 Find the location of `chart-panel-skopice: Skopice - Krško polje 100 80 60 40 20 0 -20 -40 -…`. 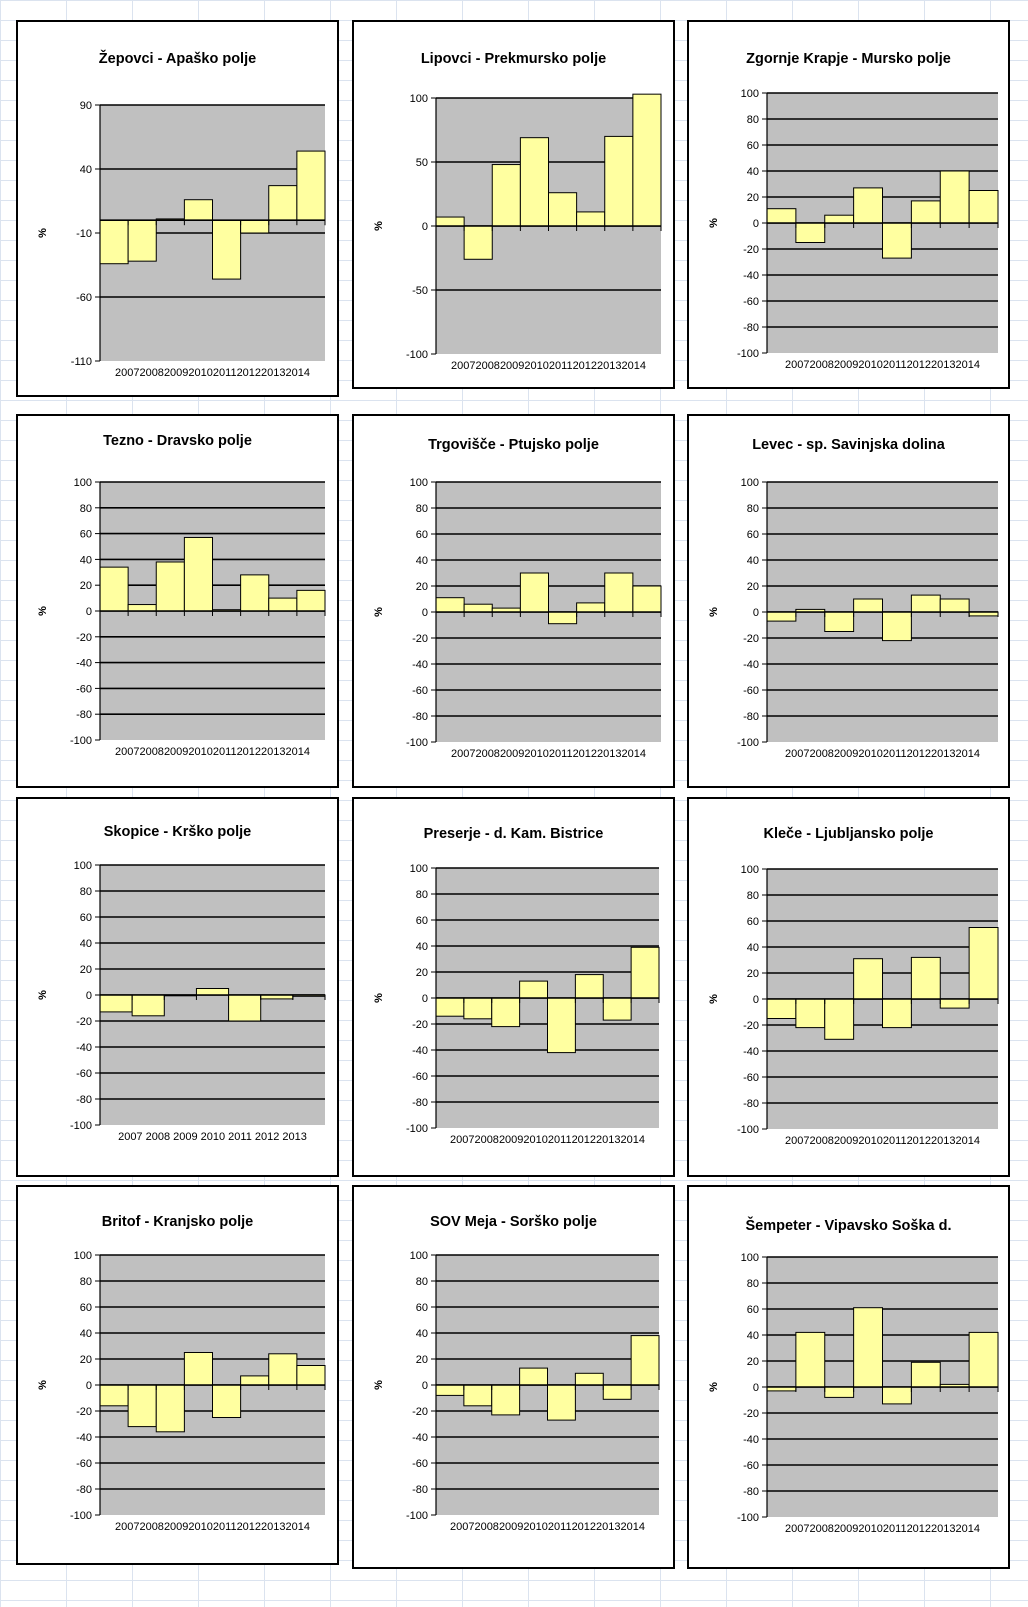

chart-panel-skopice: Skopice - Krško polje 100 80 60 40 20 0 -20 -40 -… is located at coordinates (177, 987).